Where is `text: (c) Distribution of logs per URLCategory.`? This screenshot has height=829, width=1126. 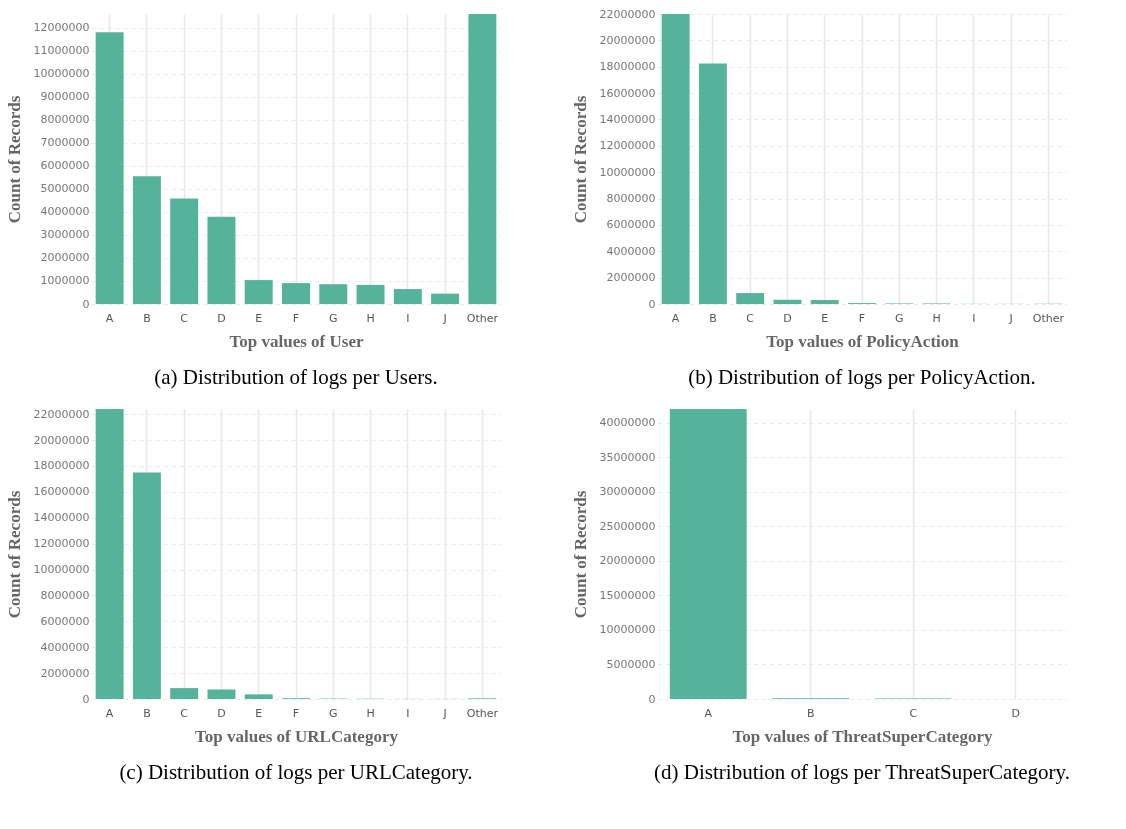
text: (c) Distribution of logs per URLCategory. is located at coordinates (296, 772).